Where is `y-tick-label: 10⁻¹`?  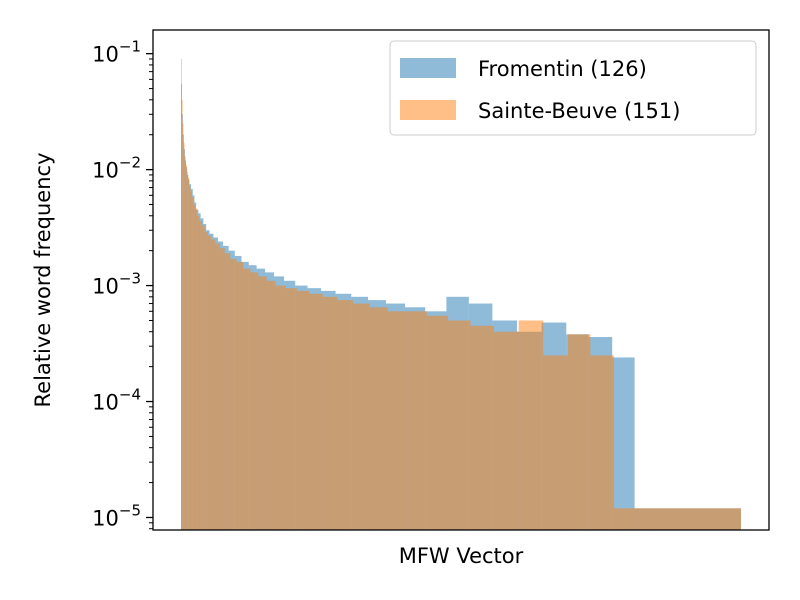 y-tick-label: 10⁻¹ is located at coordinates (116, 52).